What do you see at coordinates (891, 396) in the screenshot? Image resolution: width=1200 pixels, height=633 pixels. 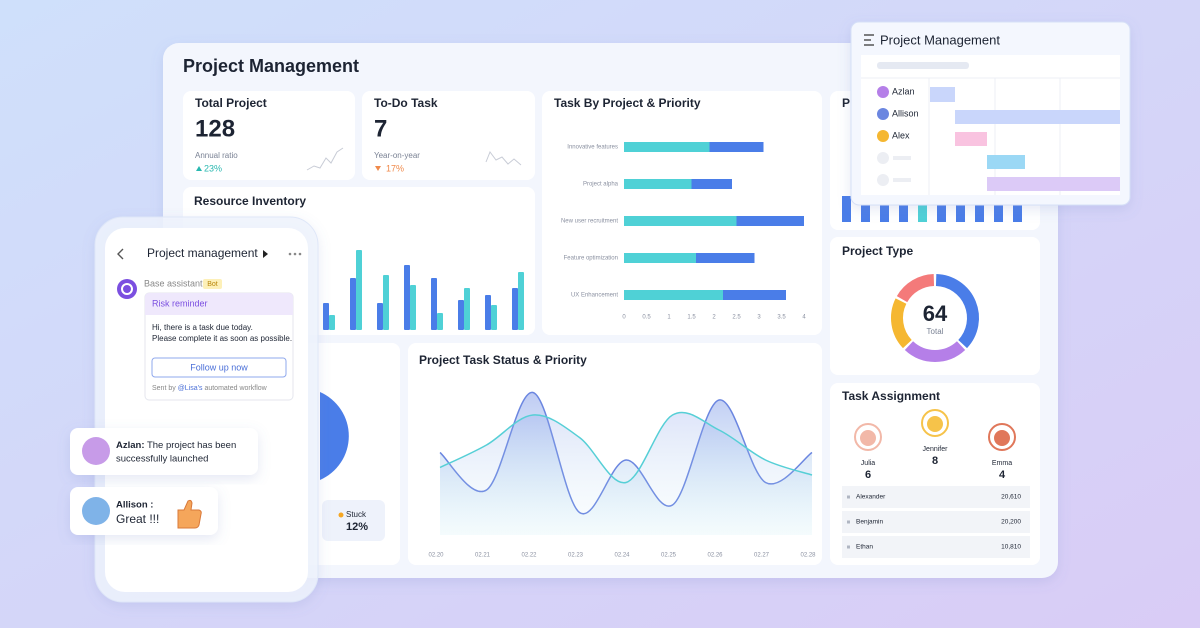 I see `card-title: Task Assignment` at bounding box center [891, 396].